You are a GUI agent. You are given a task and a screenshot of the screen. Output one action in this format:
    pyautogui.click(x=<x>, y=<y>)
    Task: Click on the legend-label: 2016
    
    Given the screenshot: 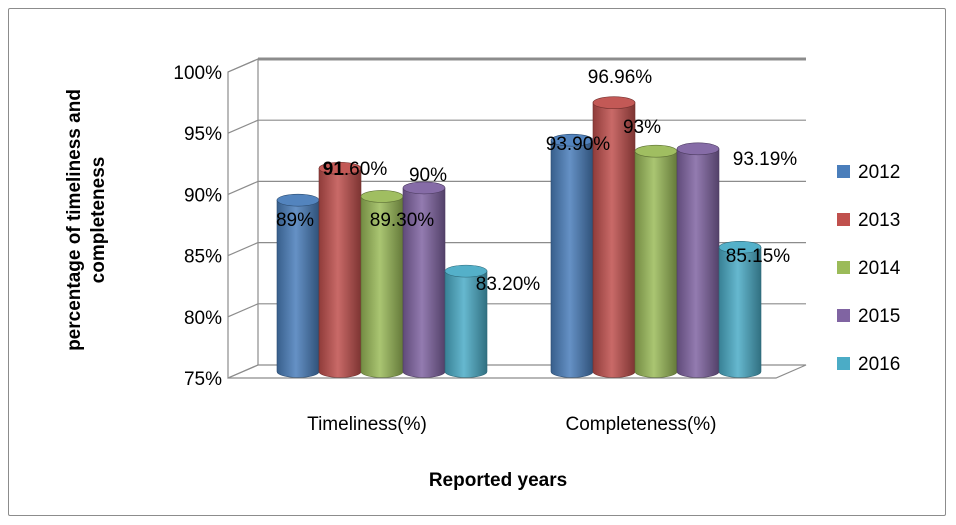 What is the action you would take?
    pyautogui.click(x=879, y=364)
    